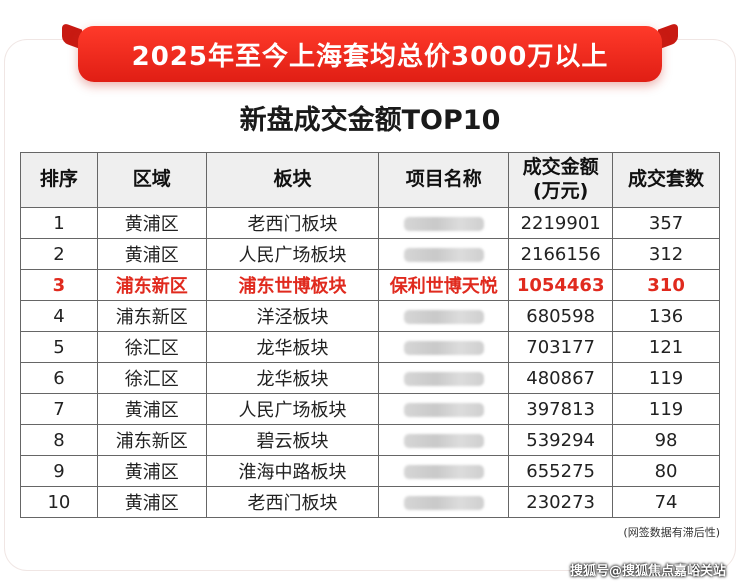 Image resolution: width=740 pixels, height=583 pixels. I want to click on cell-project: 保利世博天悦, so click(444, 285).